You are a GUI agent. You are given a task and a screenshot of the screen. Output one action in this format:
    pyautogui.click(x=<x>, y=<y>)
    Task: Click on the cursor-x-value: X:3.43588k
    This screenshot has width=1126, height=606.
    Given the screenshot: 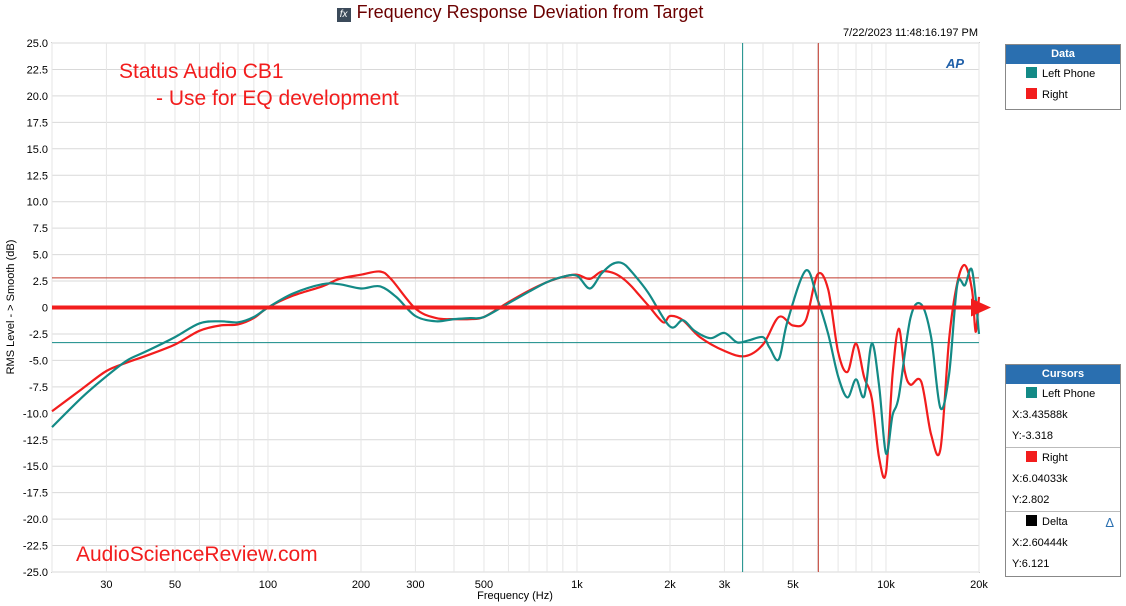 What is the action you would take?
    pyautogui.click(x=1040, y=415)
    